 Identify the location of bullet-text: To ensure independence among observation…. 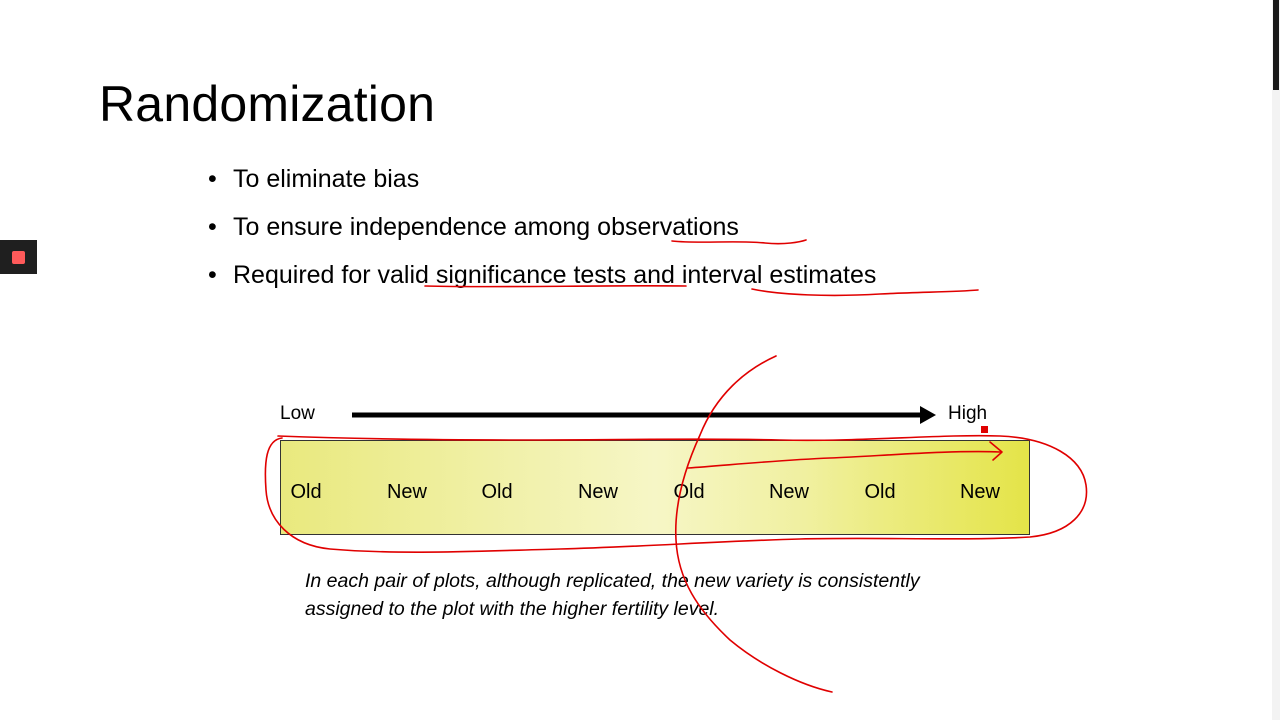
(486, 227).